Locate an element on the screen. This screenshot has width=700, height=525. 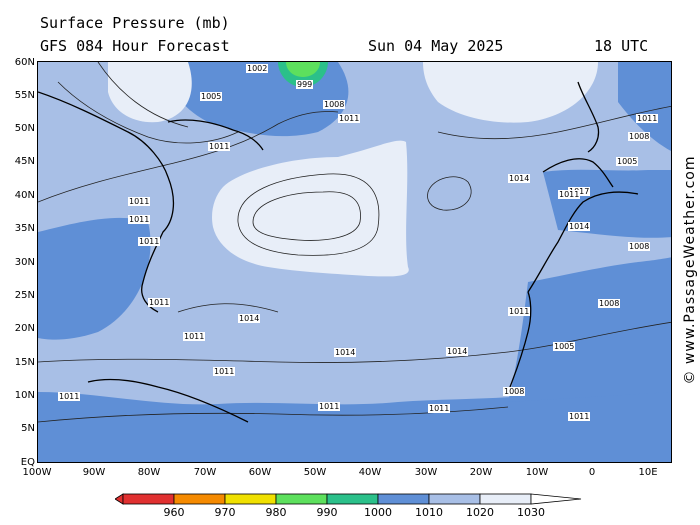
pressure-legend-bar is located at coordinates (348, 499).